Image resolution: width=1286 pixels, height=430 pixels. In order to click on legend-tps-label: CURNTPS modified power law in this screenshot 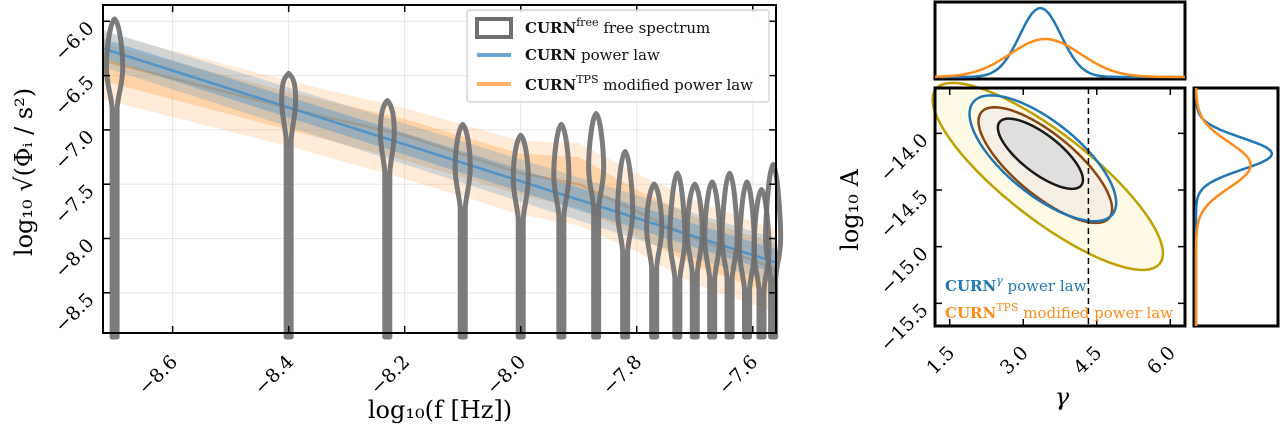, I will do `click(639, 83)`.